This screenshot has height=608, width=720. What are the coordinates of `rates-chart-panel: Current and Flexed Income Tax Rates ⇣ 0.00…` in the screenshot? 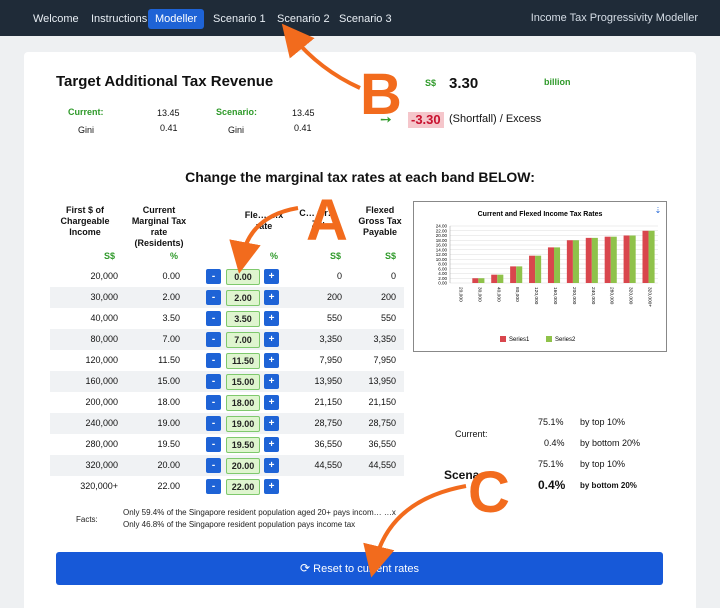 It's located at (540, 276).